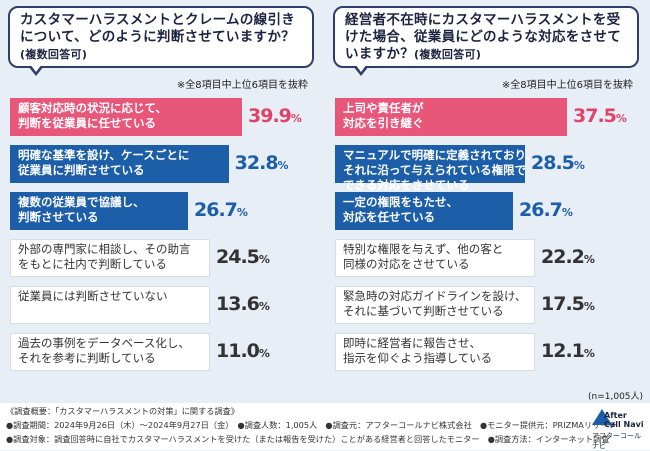 The width and height of the screenshot is (650, 451). Describe the element at coordinates (243, 351) in the screenshot. I see `bar-value: 11.0%` at that location.